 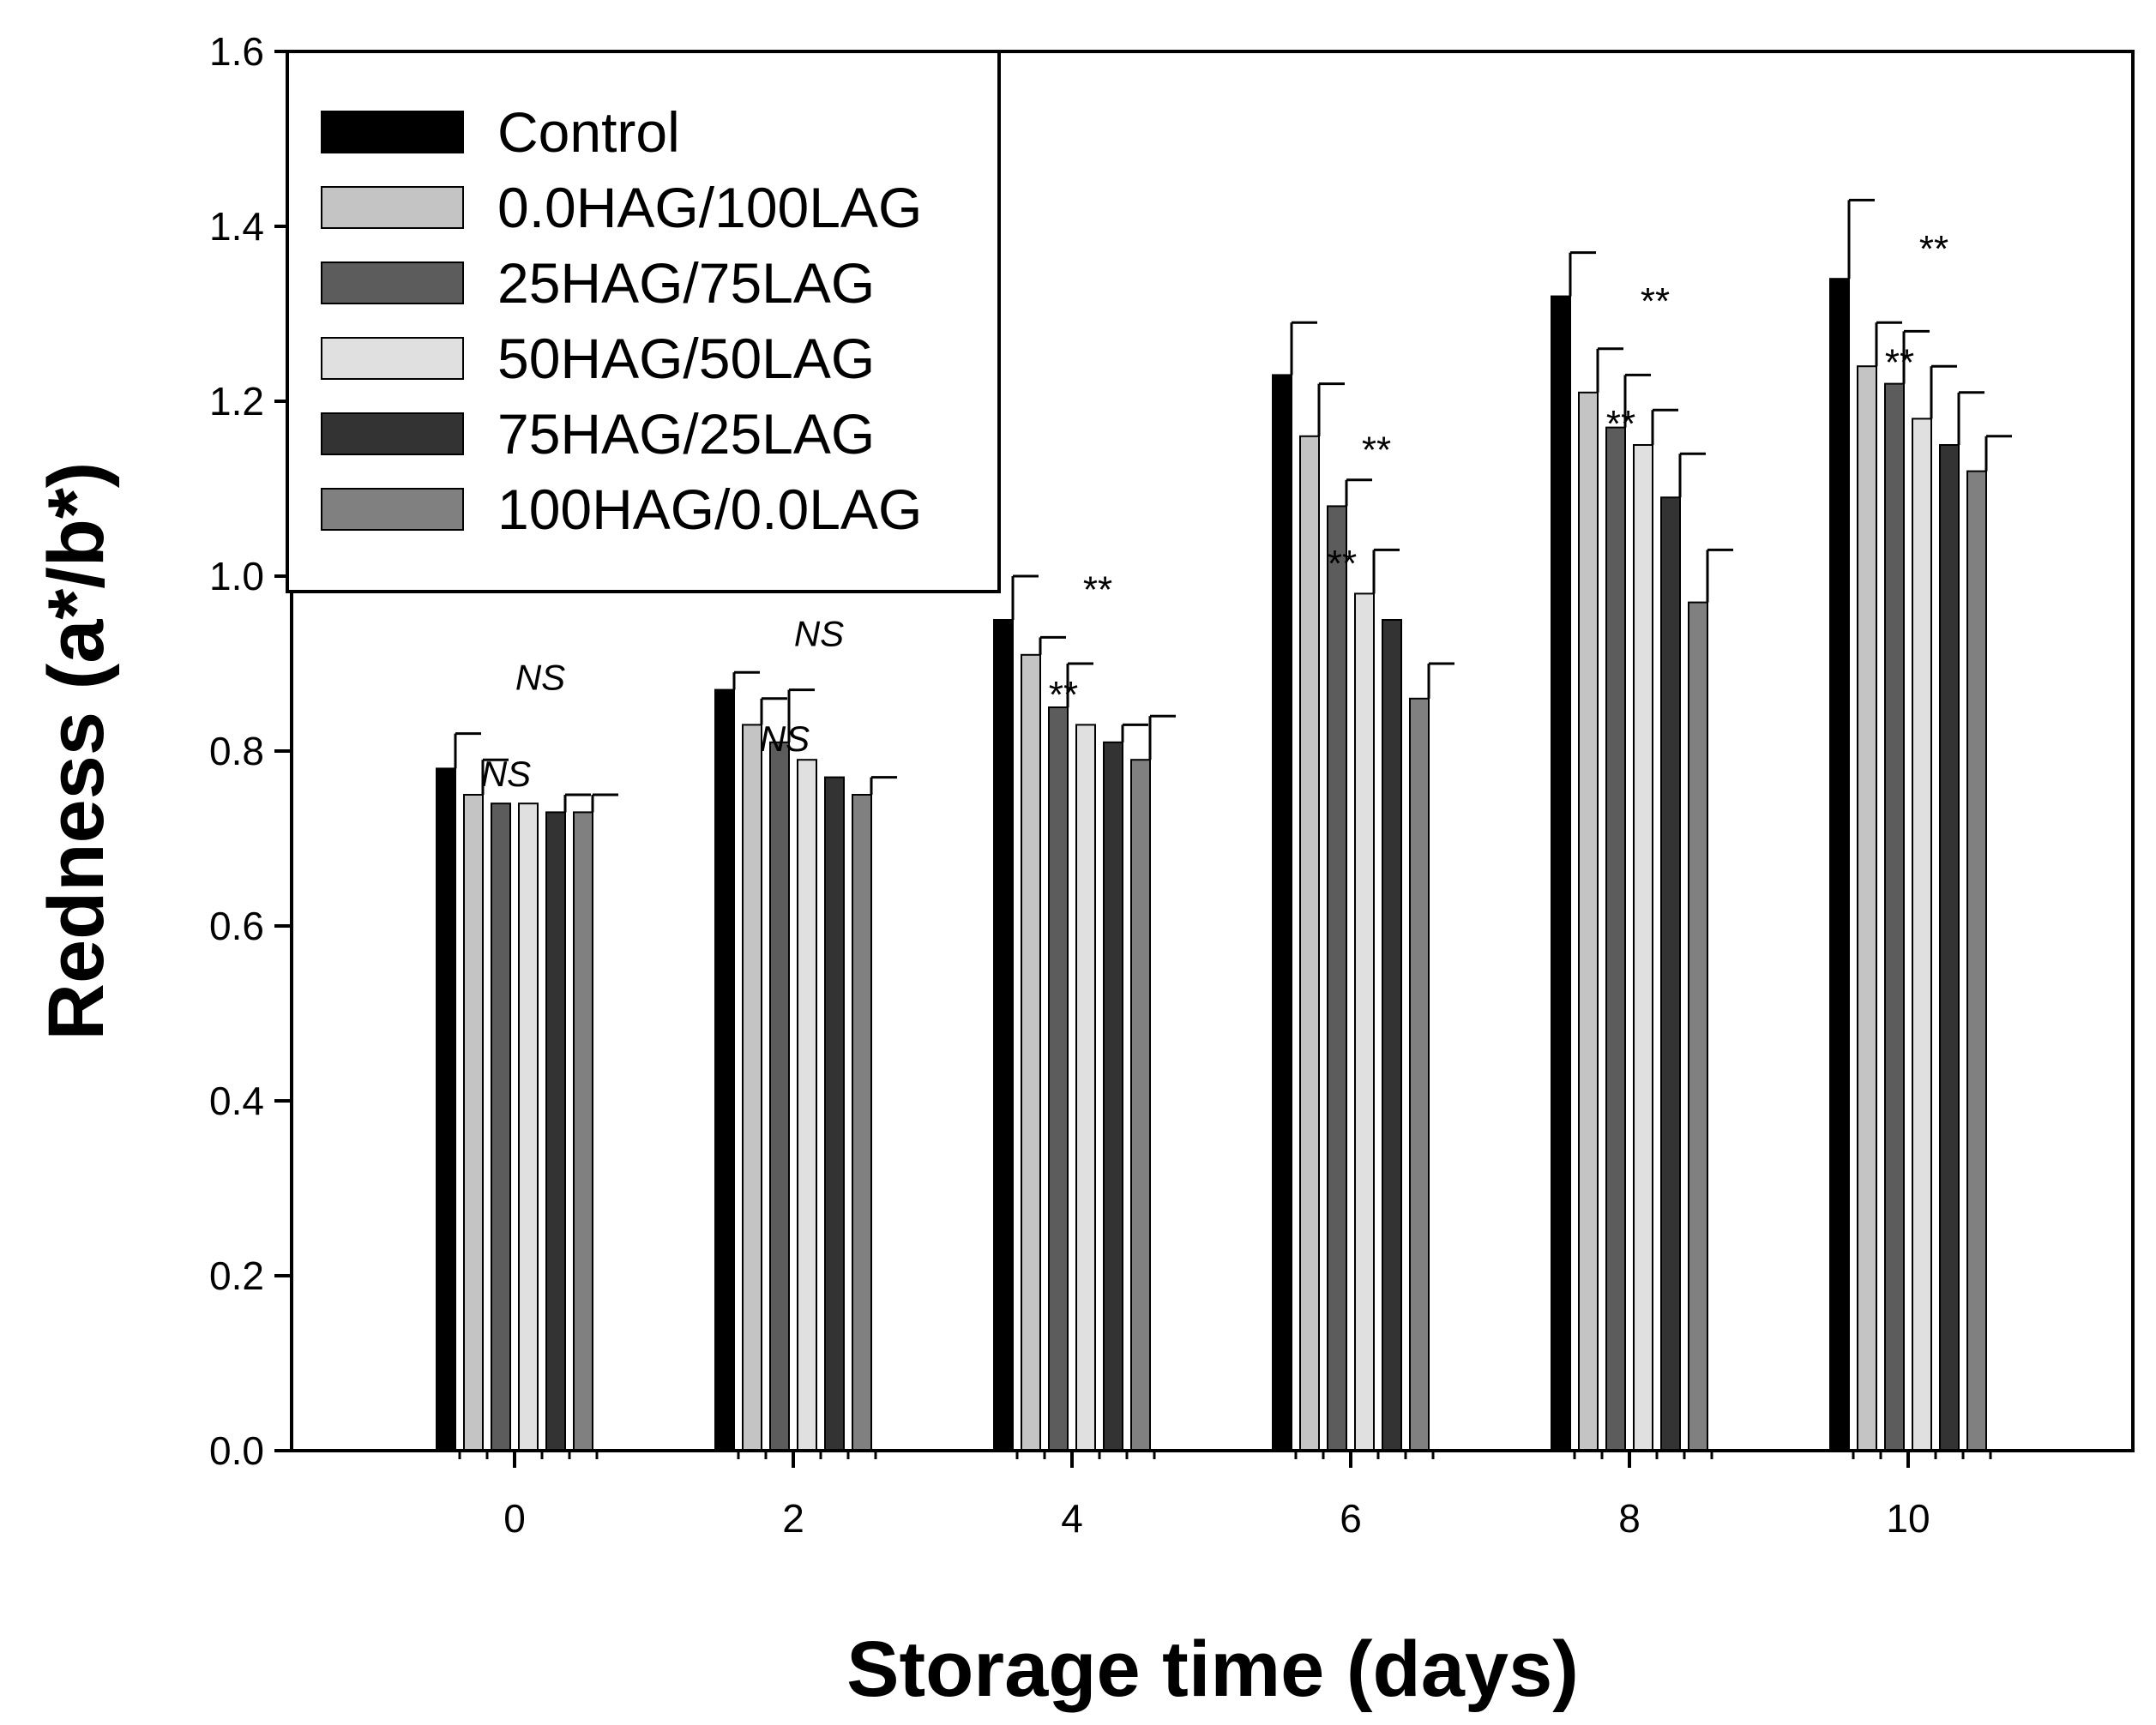 I want to click on bar-50HAG/50LAG-day-6, so click(x=1364, y=1022).